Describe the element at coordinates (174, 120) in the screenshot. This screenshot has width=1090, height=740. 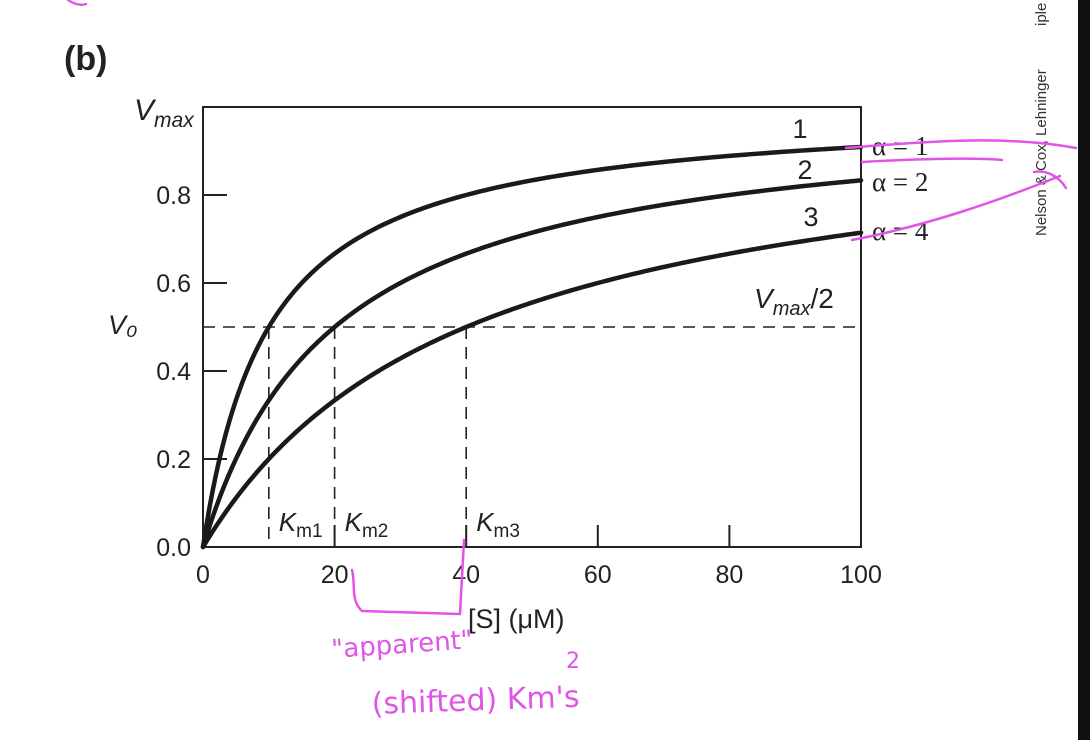
I see `y-max-sub: max` at that location.